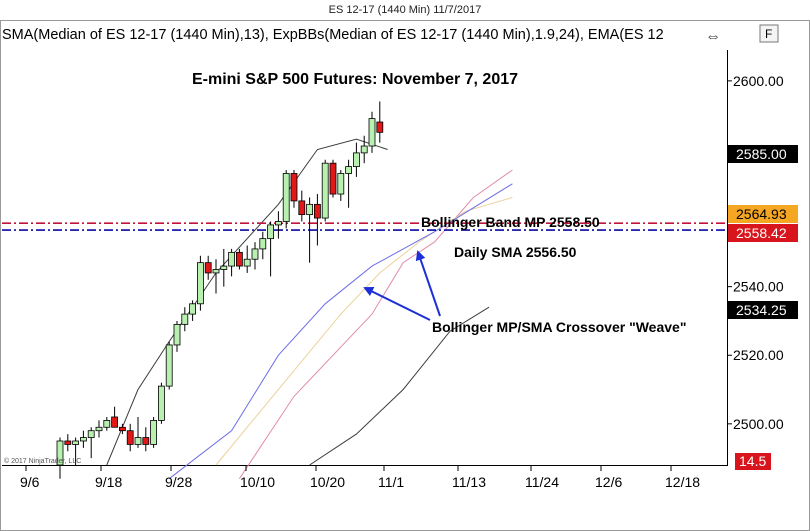  Describe the element at coordinates (397, 304) in the screenshot. I see `crossover-arrow-left` at that location.